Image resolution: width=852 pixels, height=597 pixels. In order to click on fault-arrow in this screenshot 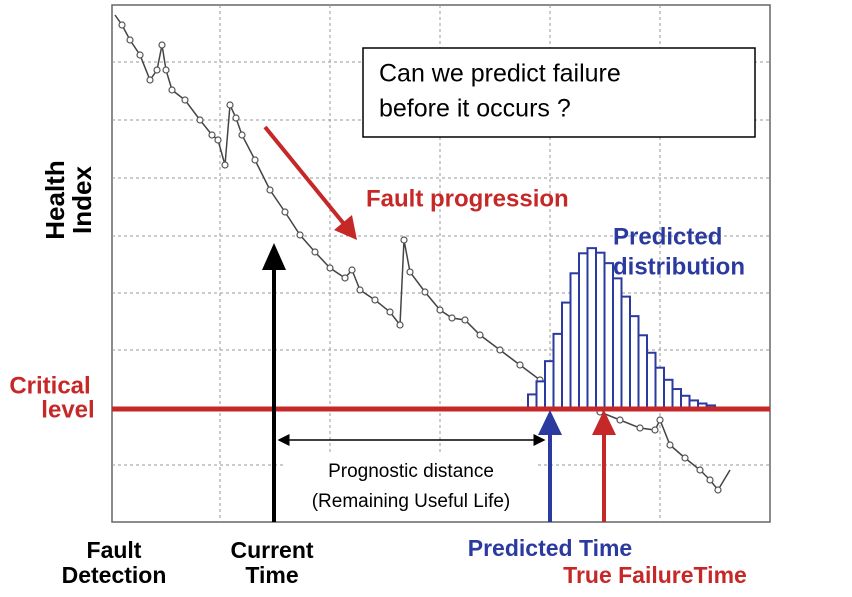, I will do `click(304, 175)`.